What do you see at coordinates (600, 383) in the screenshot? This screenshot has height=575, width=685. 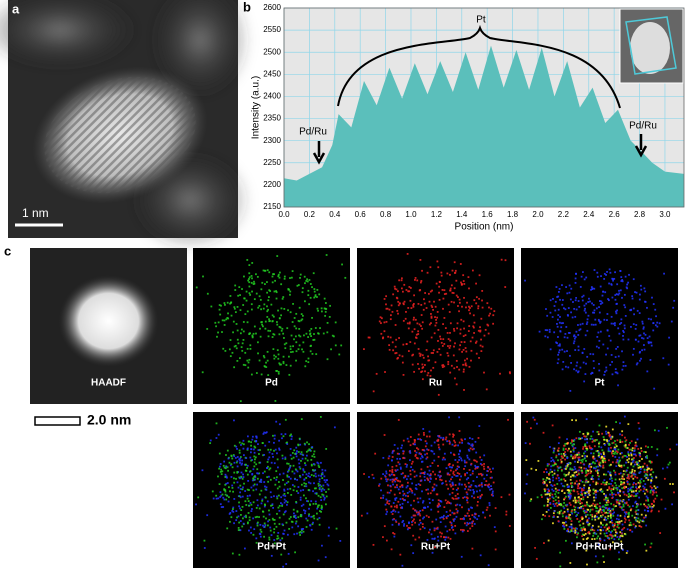 I see `map-label: Pt` at bounding box center [600, 383].